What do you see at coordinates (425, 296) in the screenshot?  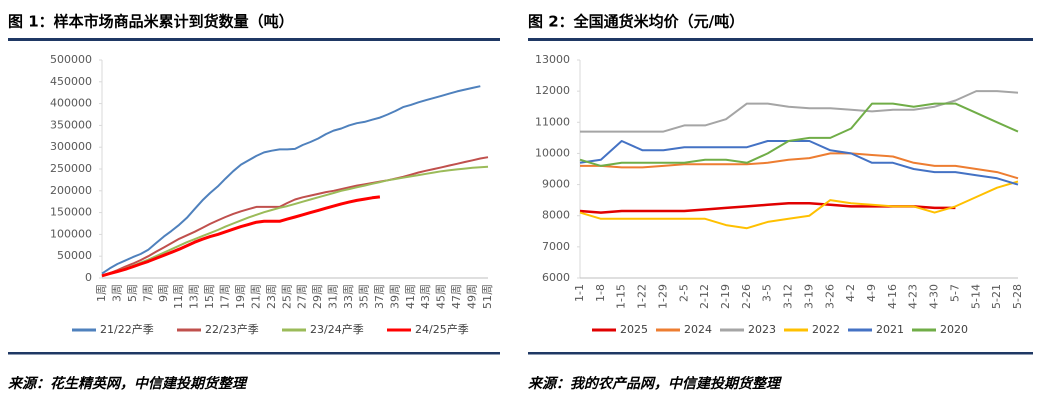 I see `x-tick-label: 43周` at bounding box center [425, 296].